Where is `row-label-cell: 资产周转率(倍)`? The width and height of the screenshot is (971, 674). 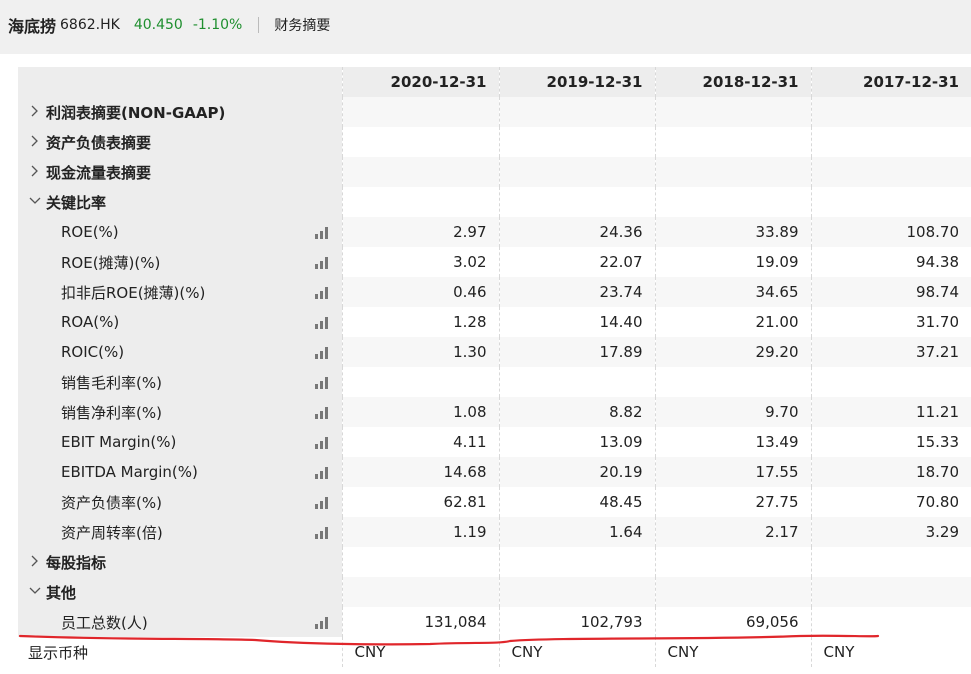 row-label-cell: 资产周转率(倍) is located at coordinates (180, 532).